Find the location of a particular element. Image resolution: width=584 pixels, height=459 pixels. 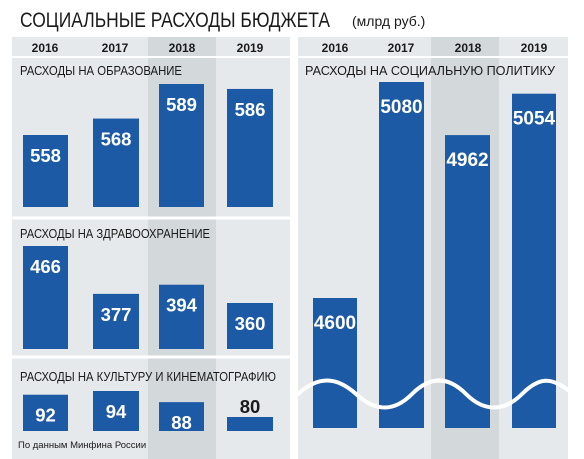

bar-value-label: 80 is located at coordinates (250, 406).